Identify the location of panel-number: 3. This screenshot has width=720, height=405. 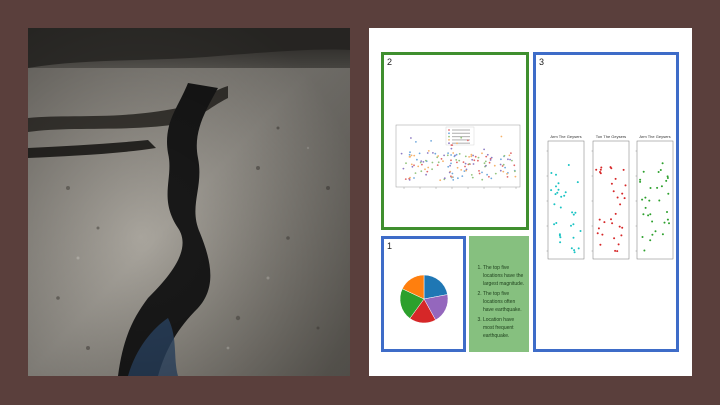
(542, 62).